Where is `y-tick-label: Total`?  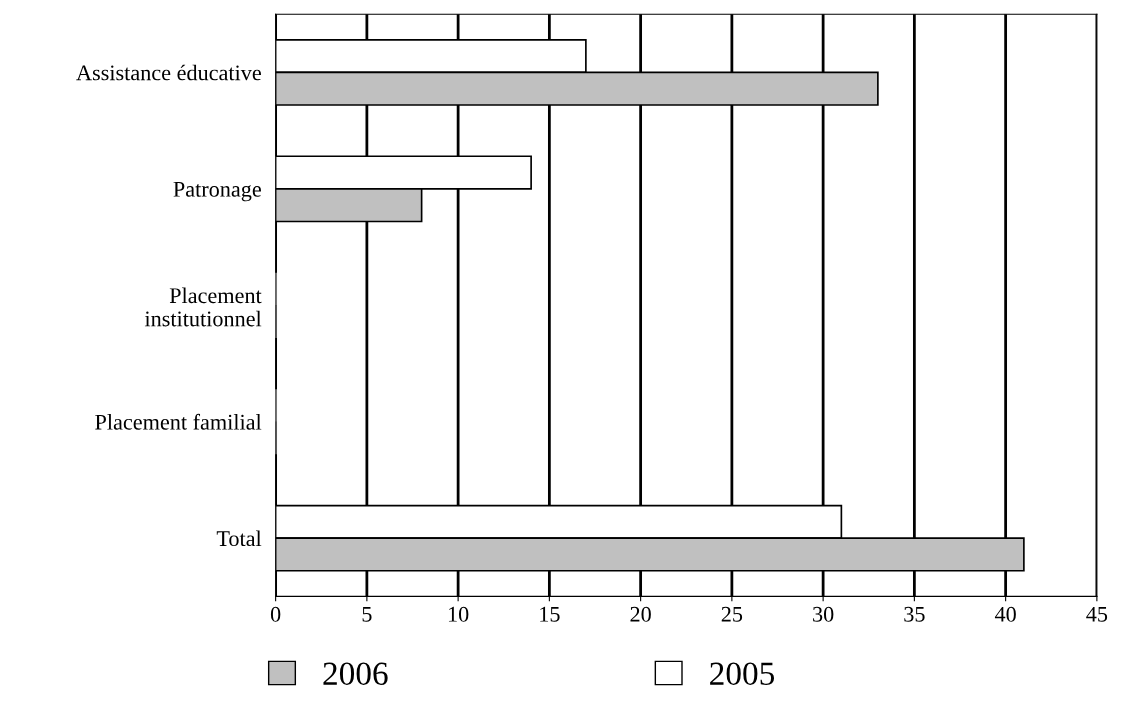 y-tick-label: Total is located at coordinates (239, 538).